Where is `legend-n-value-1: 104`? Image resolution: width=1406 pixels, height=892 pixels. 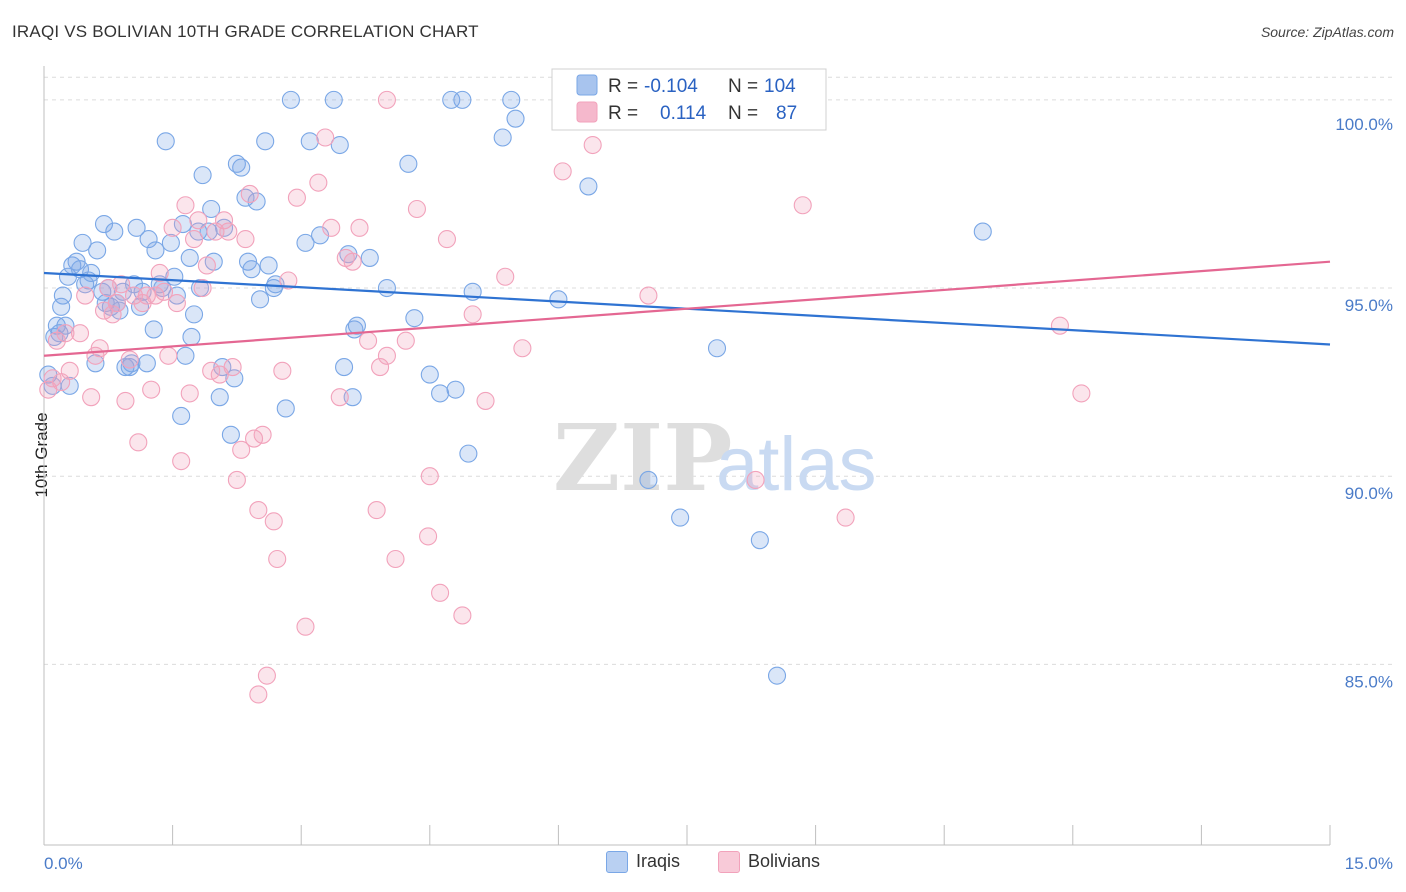
legend-n-value-1: 104 is located at coordinates (780, 86).